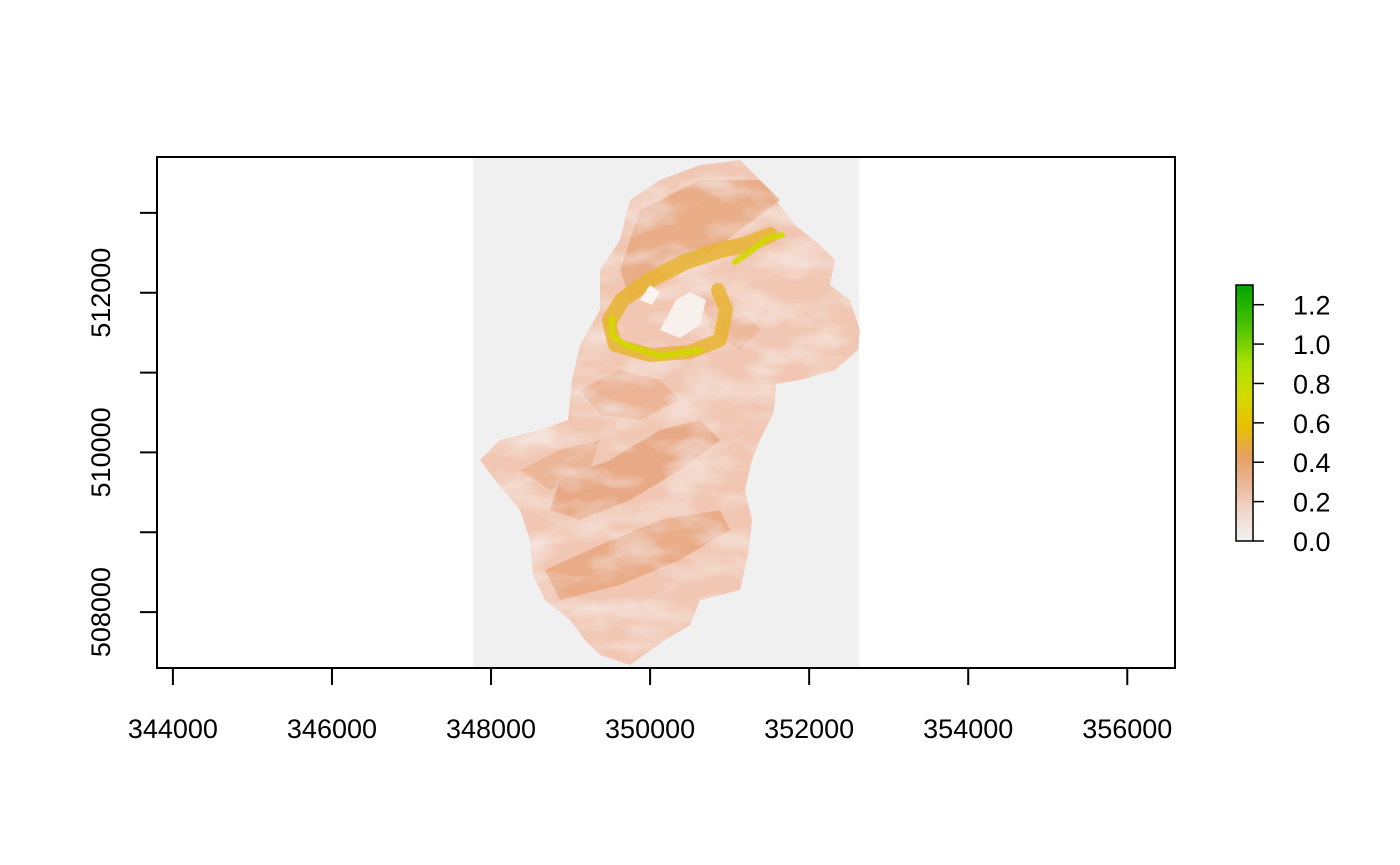  I want to click on x-tick-label: 346000, so click(332, 729).